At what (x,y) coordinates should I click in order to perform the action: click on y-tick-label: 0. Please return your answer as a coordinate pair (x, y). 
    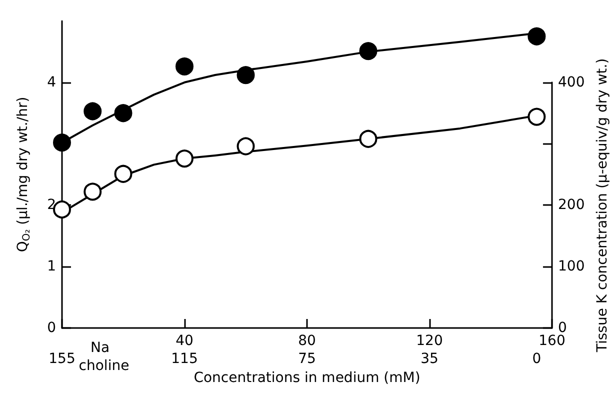
    Looking at the image, I should click on (51, 328).